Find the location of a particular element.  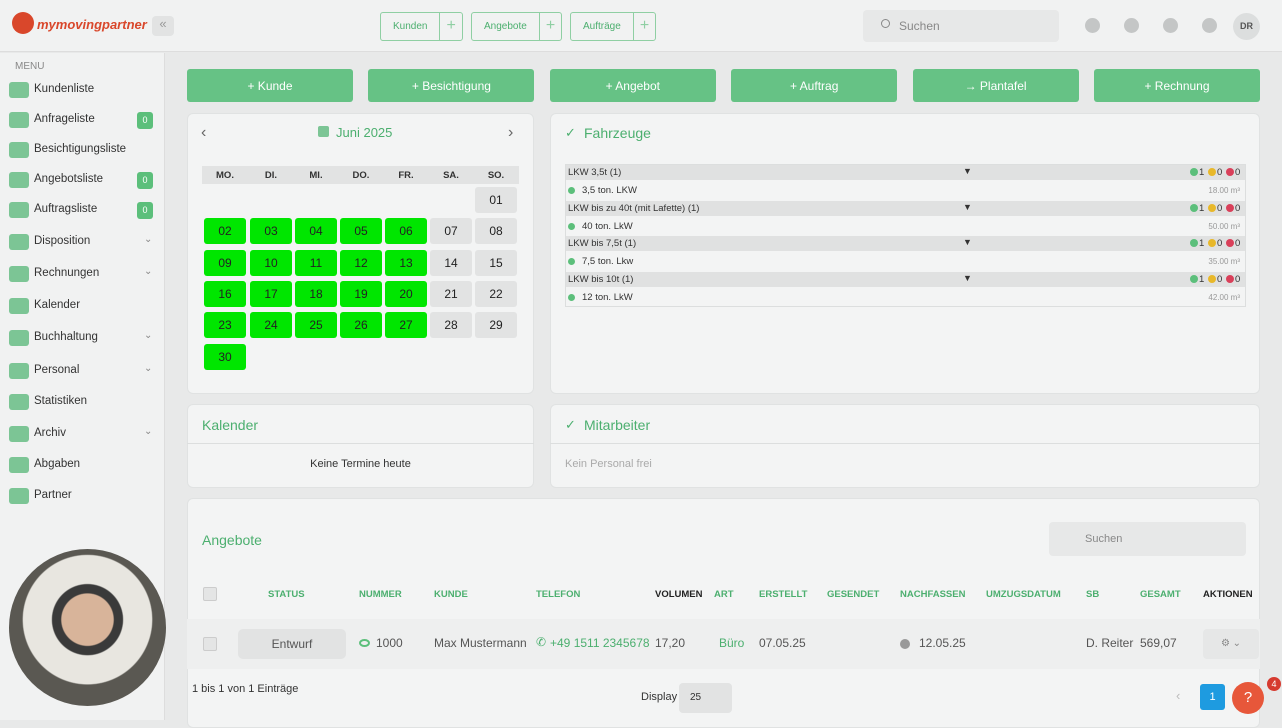

search-box: Suchen is located at coordinates (961, 26).